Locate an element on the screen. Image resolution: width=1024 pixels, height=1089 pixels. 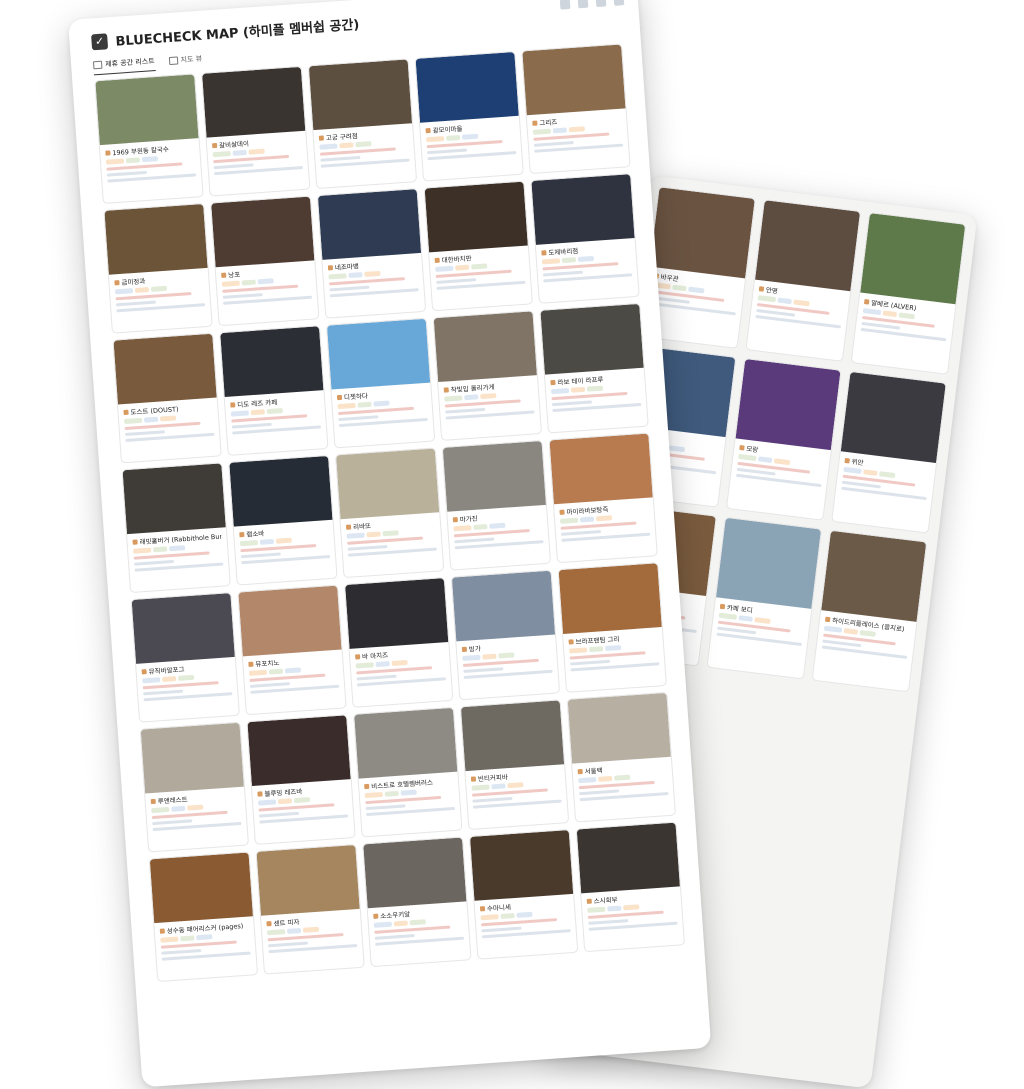
place-card: 비스트로 호텔렘버러스 is located at coordinates (408, 772).